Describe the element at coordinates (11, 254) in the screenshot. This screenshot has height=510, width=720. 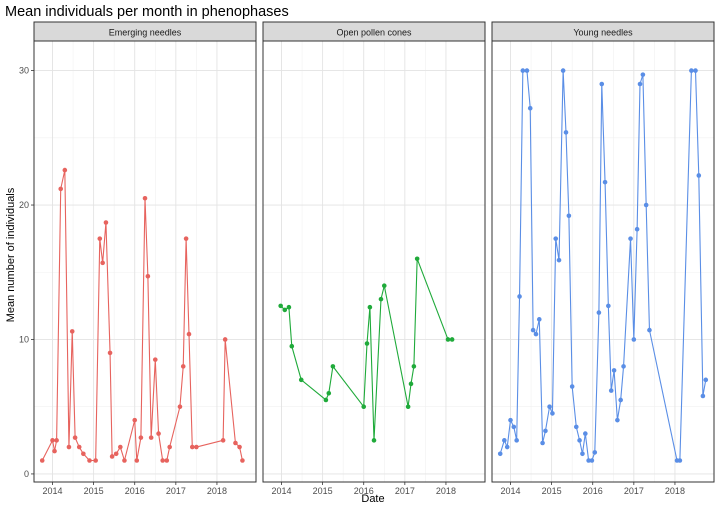
I see `y-axis-title: Mean number of individuals` at that location.